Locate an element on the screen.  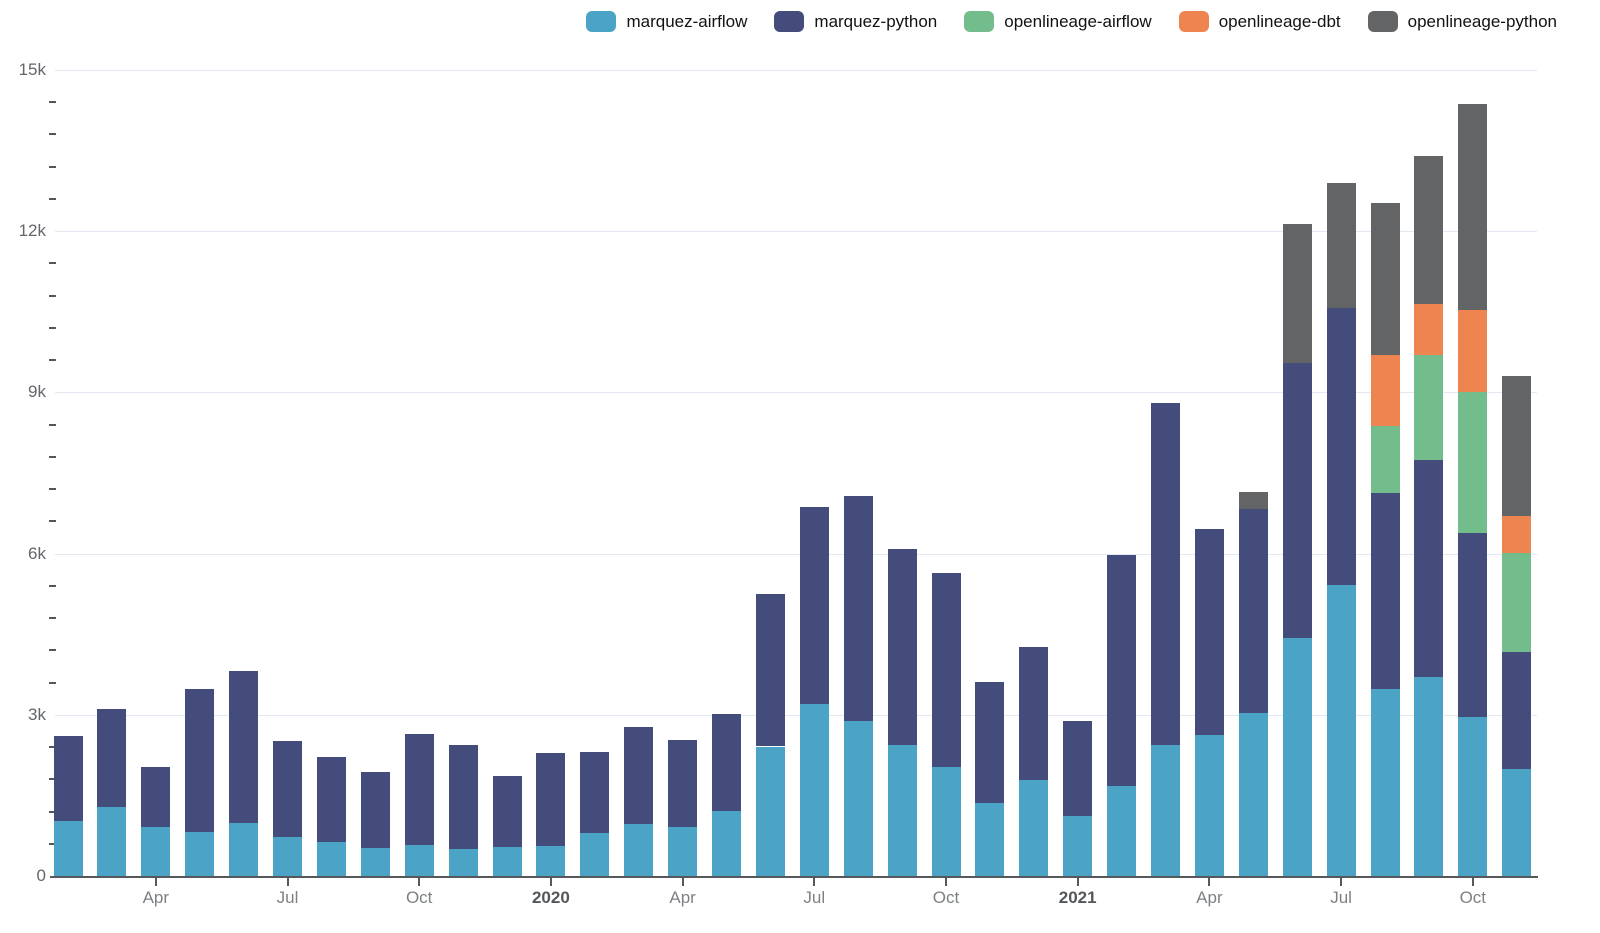
bar-segment-marquez-python-nov-2019 is located at coordinates (463, 797).